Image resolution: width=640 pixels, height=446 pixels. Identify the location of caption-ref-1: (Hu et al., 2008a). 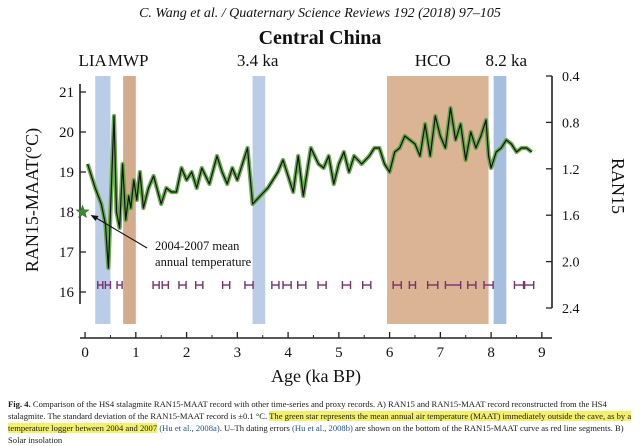
(189, 428).